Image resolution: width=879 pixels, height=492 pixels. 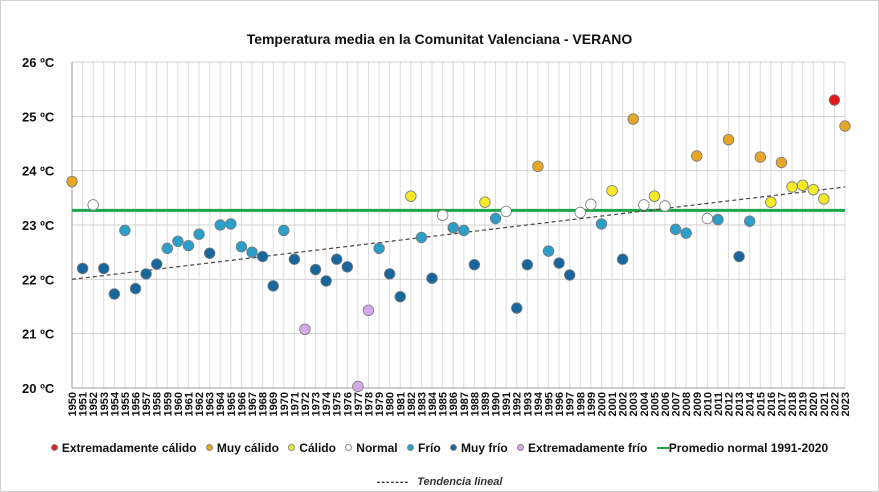 What do you see at coordinates (460, 482) in the screenshot?
I see `trend-legend-label: Tendencia lineal` at bounding box center [460, 482].